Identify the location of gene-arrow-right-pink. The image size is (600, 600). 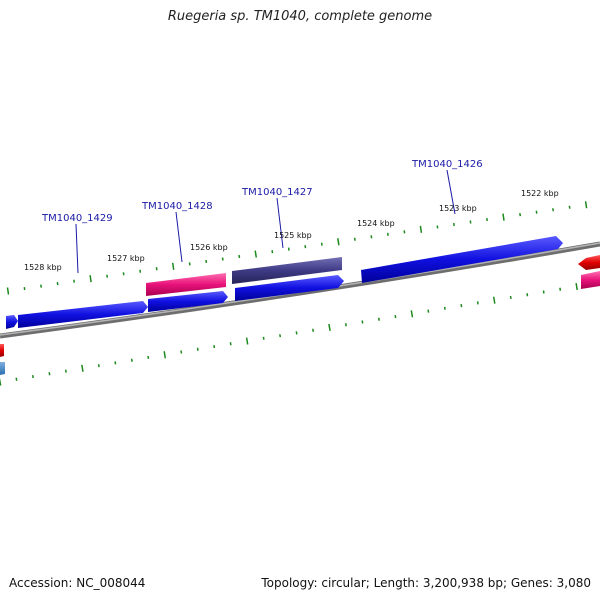
(590, 280).